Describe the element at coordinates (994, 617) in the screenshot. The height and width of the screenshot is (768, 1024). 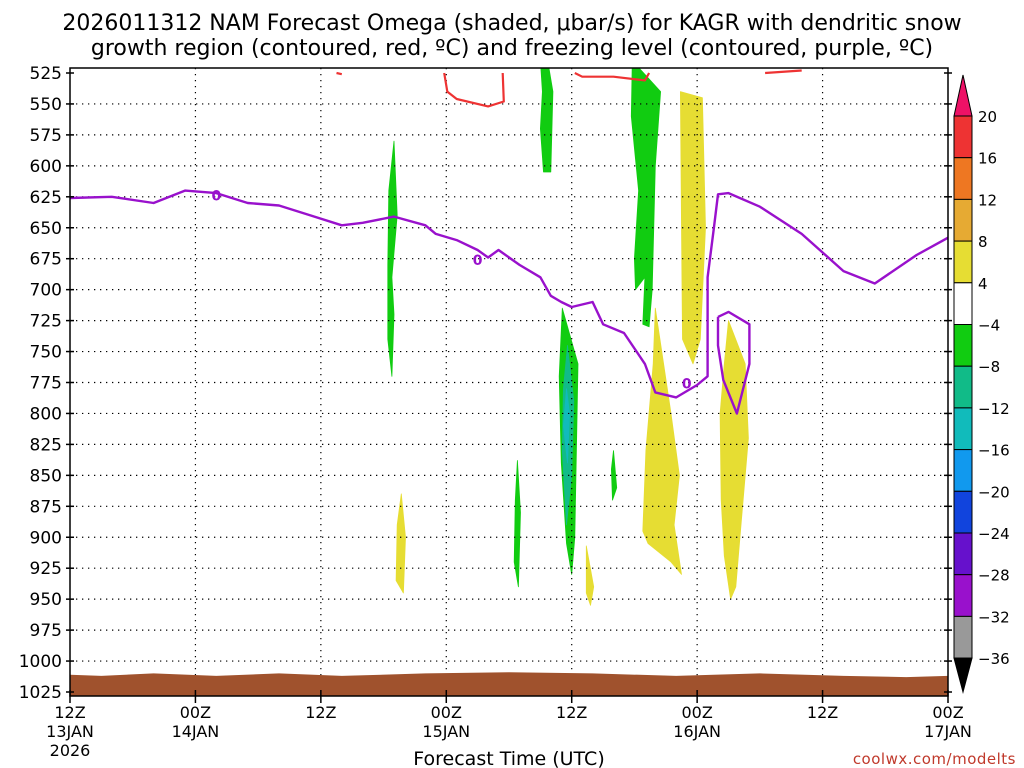
I see `colorbar-label-12: −32` at that location.